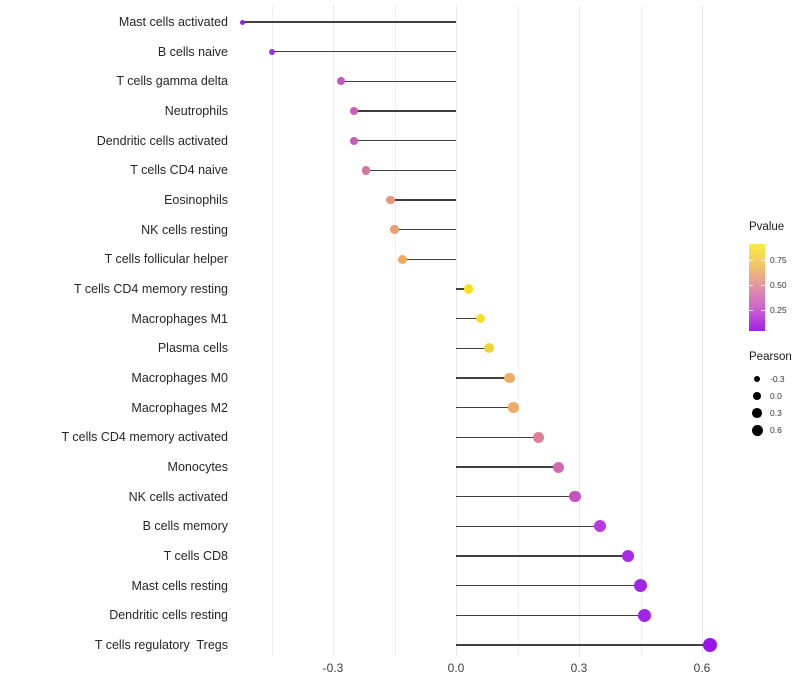 This screenshot has height=700, width=800. Describe the element at coordinates (166, 259) in the screenshot. I see `category-label: T cells follicular helper` at that location.